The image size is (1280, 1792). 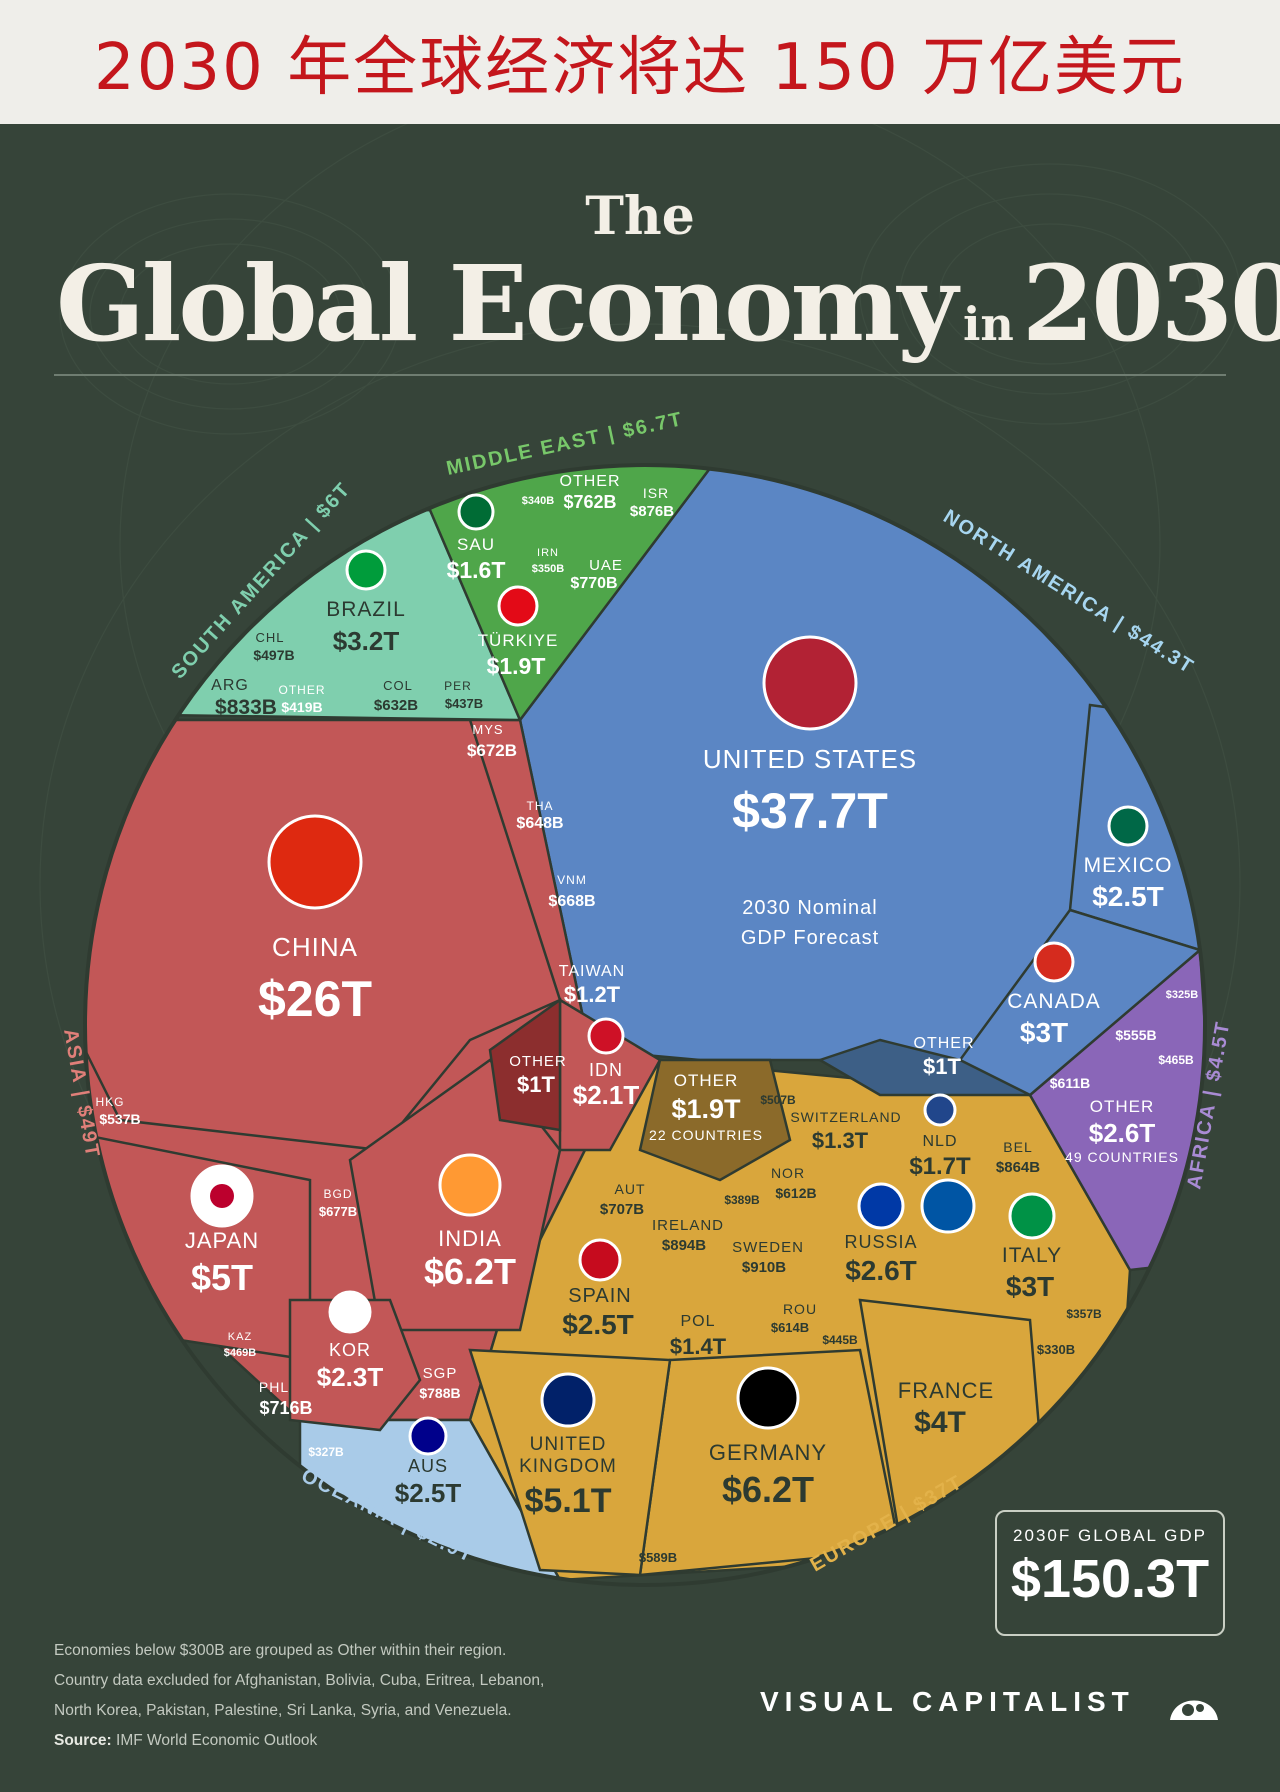 I want to click on usa-flag-icon, so click(x=810, y=683).